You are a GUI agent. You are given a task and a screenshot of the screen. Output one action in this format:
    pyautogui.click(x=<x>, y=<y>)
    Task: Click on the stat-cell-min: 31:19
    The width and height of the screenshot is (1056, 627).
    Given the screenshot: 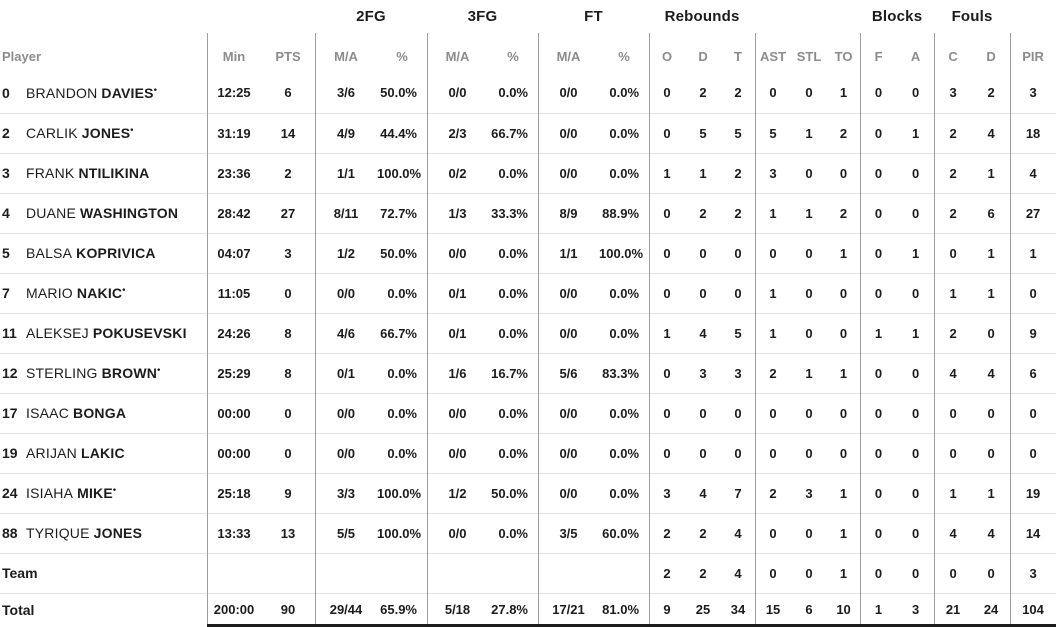 What is the action you would take?
    pyautogui.click(x=234, y=133)
    